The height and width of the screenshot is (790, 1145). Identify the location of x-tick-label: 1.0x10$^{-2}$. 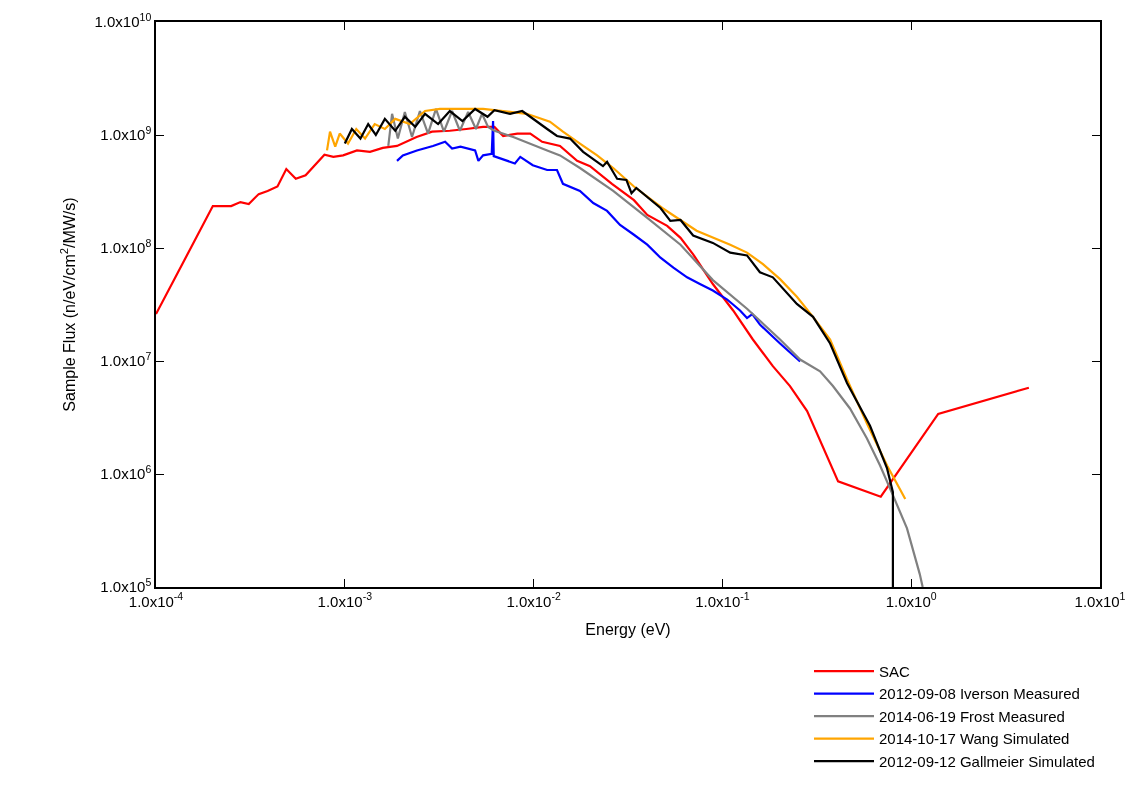
(533, 600).